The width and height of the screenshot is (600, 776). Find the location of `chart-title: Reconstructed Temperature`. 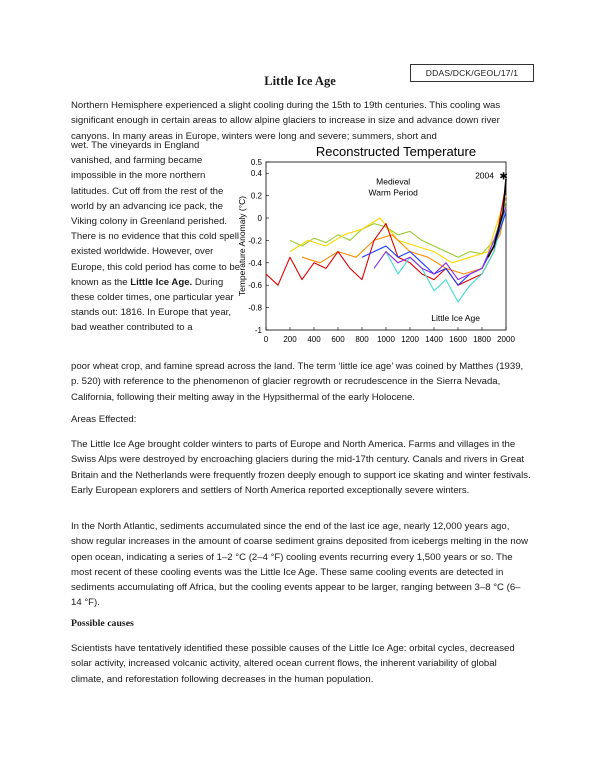

chart-title: Reconstructed Temperature is located at coordinates (396, 151).